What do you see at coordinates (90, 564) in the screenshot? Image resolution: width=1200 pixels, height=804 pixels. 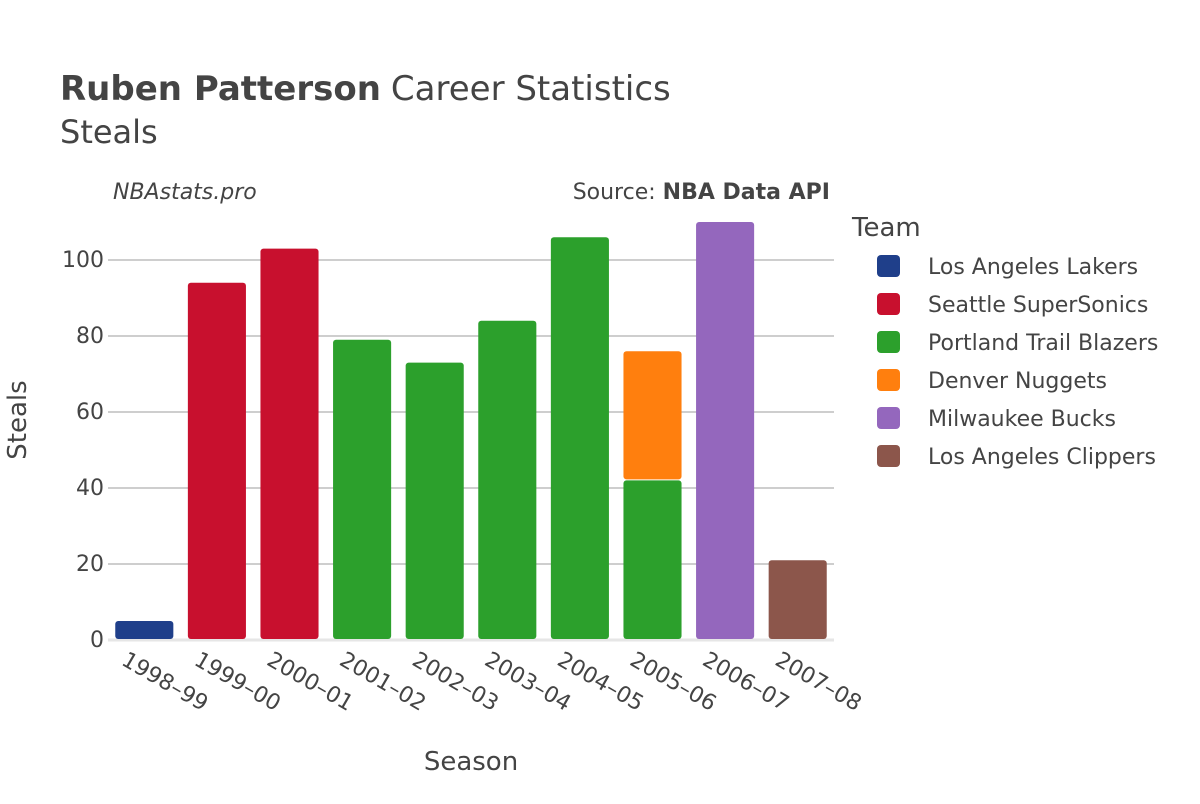 I see `y-tick-label: 20` at bounding box center [90, 564].